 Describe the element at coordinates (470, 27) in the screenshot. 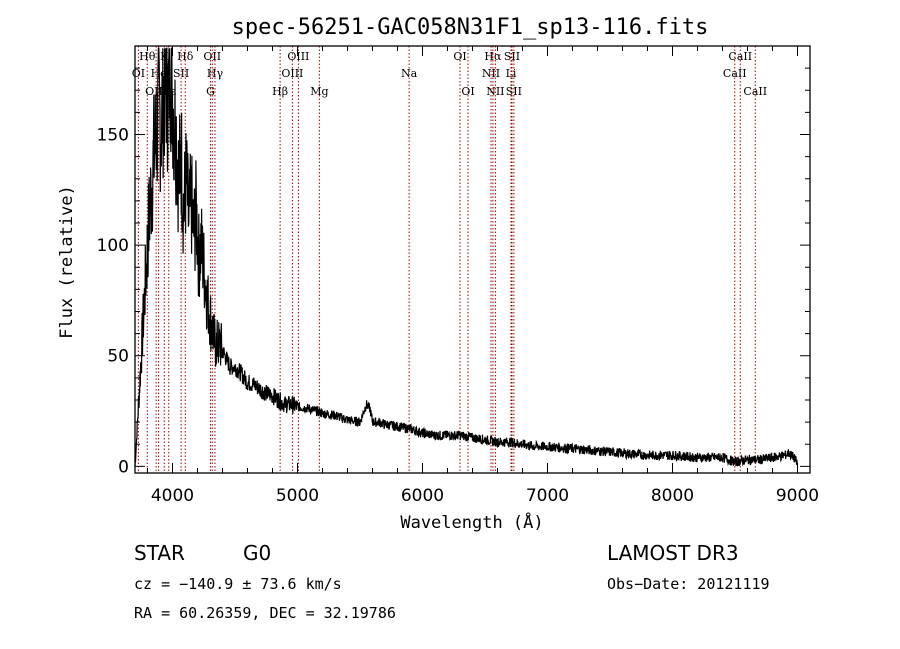

I see `chart-title: spec-56251-GAC058N31F1_sp13-116.fits` at that location.